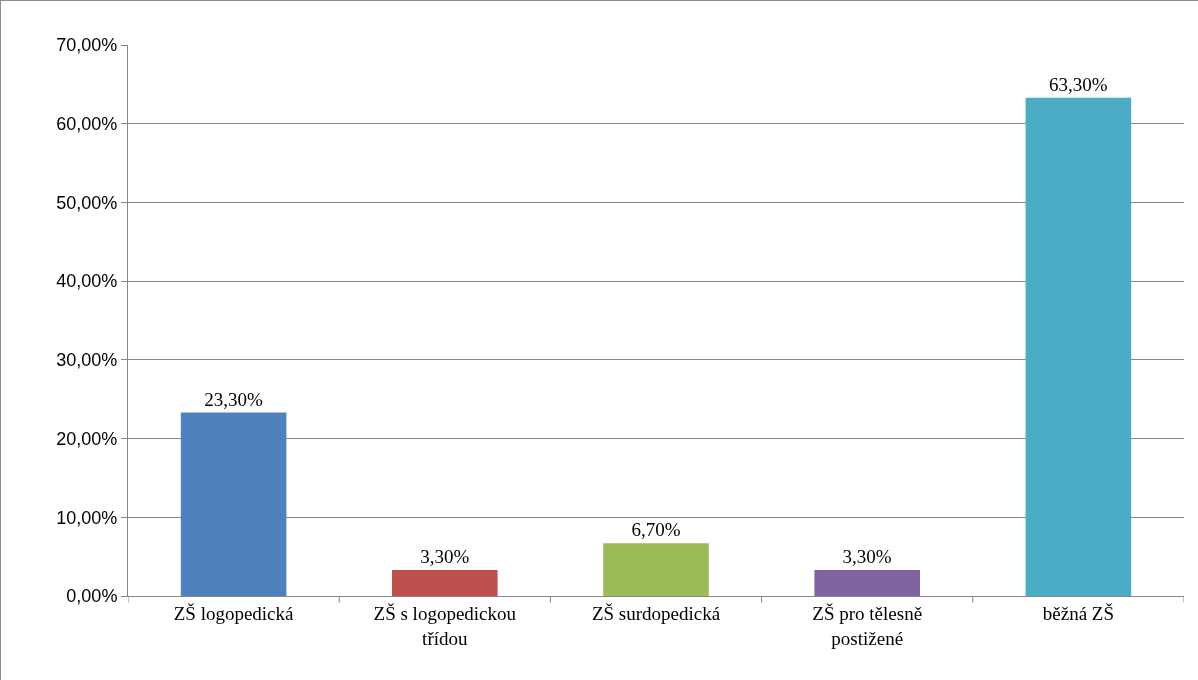 Image resolution: width=1198 pixels, height=680 pixels. I want to click on y-tick-label: 70,00%, so click(87, 45).